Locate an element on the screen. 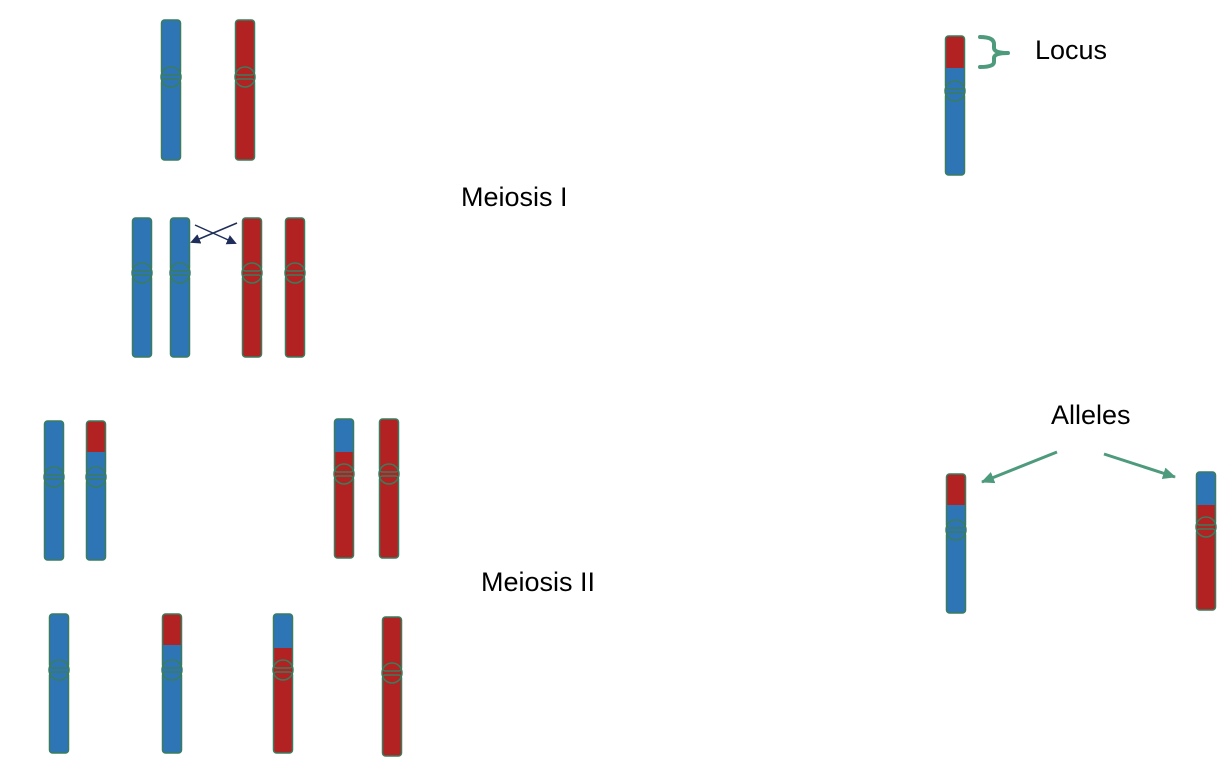  gamete-blue is located at coordinates (59, 683).